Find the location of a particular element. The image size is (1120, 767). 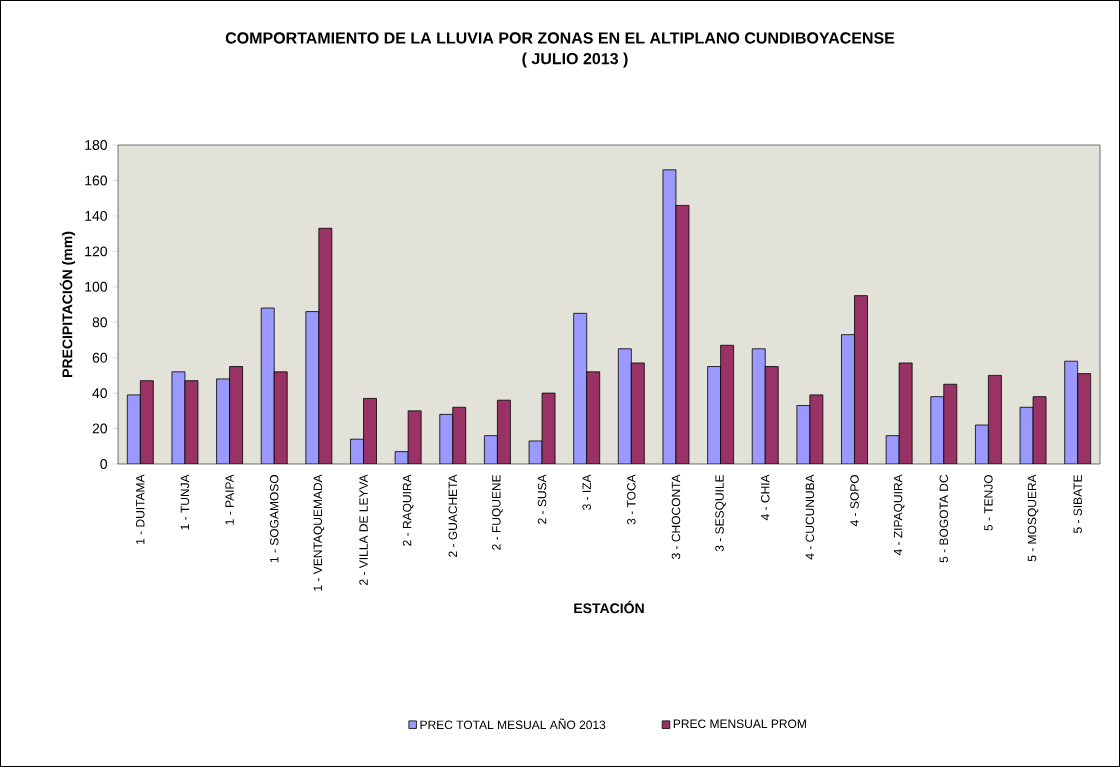

x-tick-label: 2 - VILLA DE LEYVA is located at coordinates (363, 529).